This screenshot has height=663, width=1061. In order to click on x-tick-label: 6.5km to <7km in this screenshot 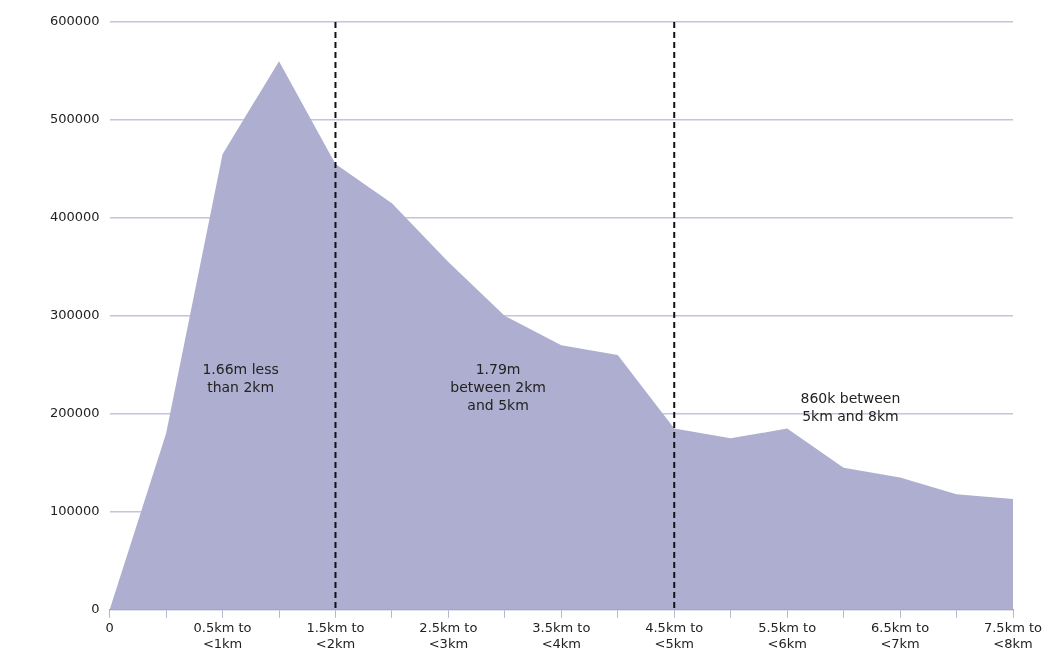, I will do `click(900, 635)`.